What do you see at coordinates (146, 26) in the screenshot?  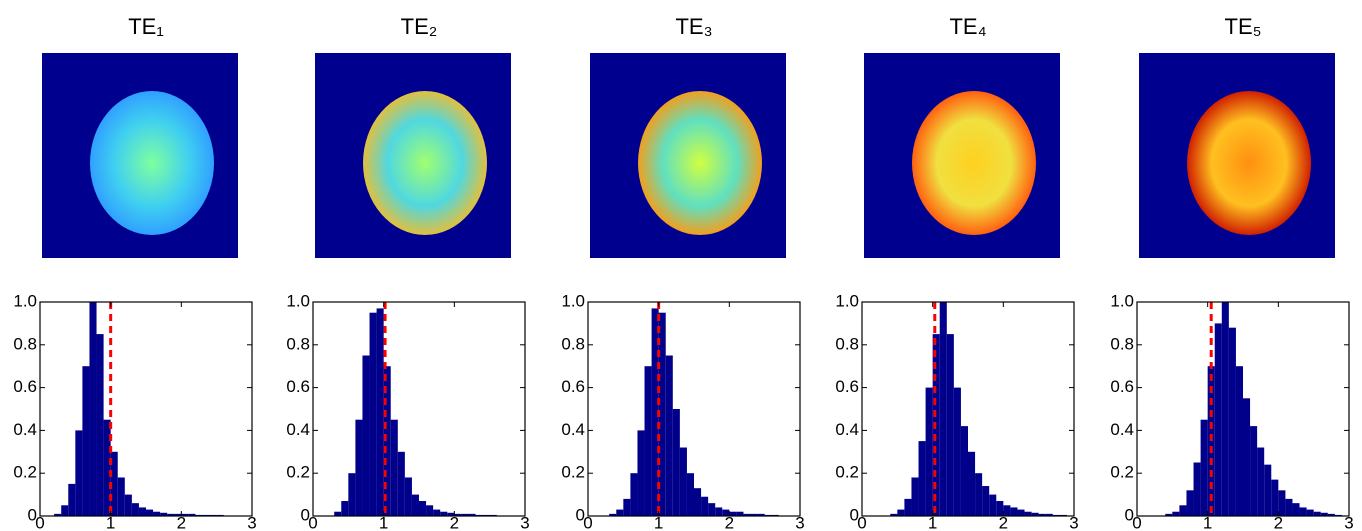 I see `chart-title: TE₁` at bounding box center [146, 26].